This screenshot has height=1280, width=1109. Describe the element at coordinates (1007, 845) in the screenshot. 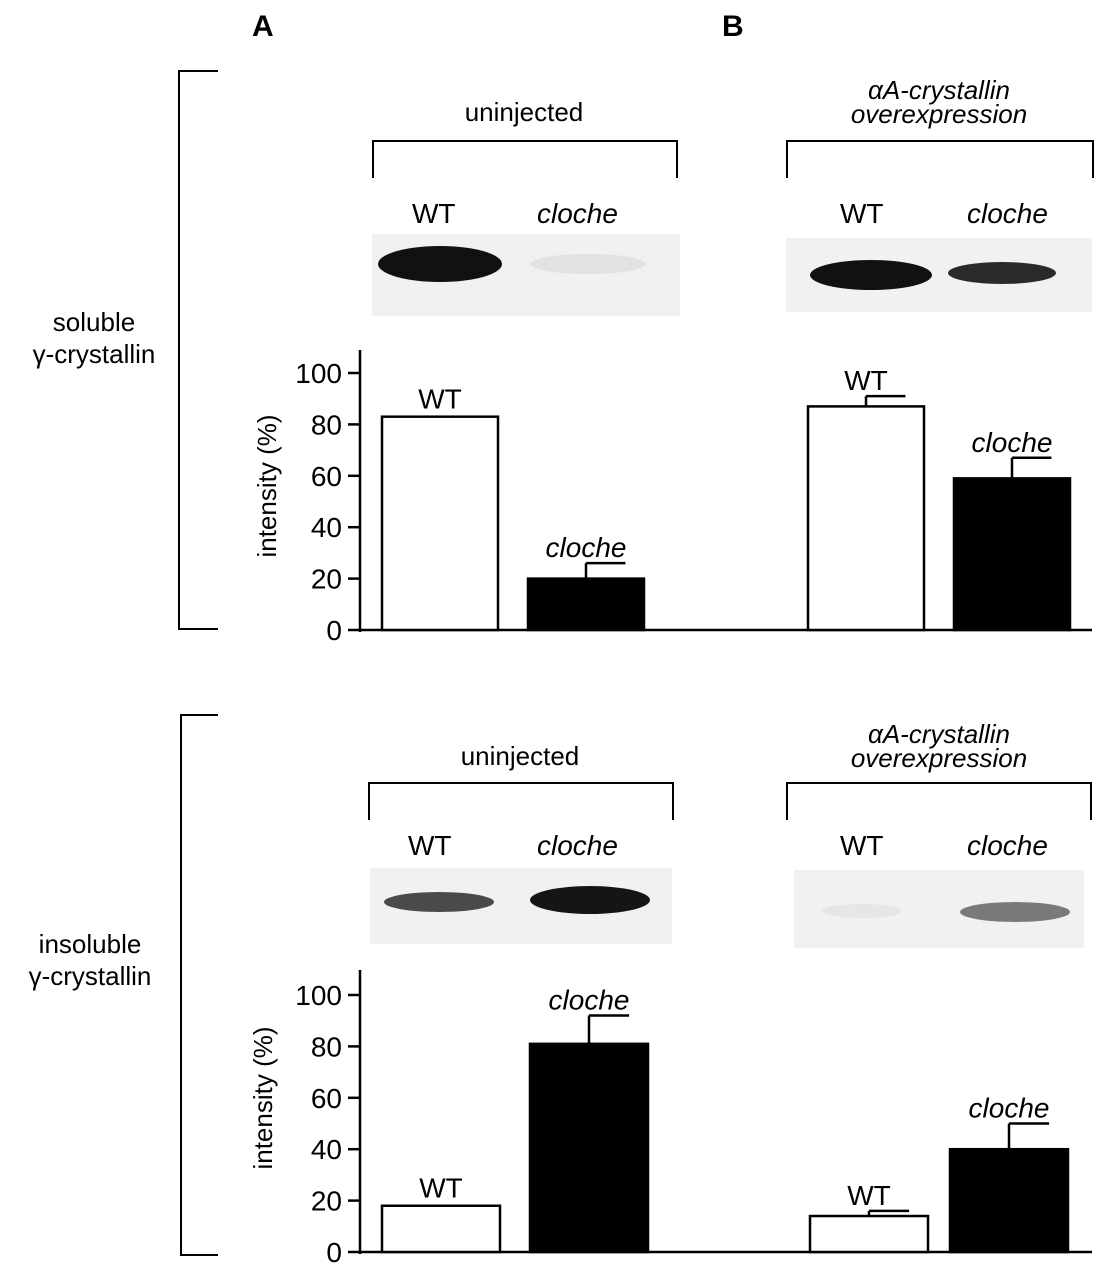

I see `insoluble-overexpression-cloche-lane-label: cloche` at that location.